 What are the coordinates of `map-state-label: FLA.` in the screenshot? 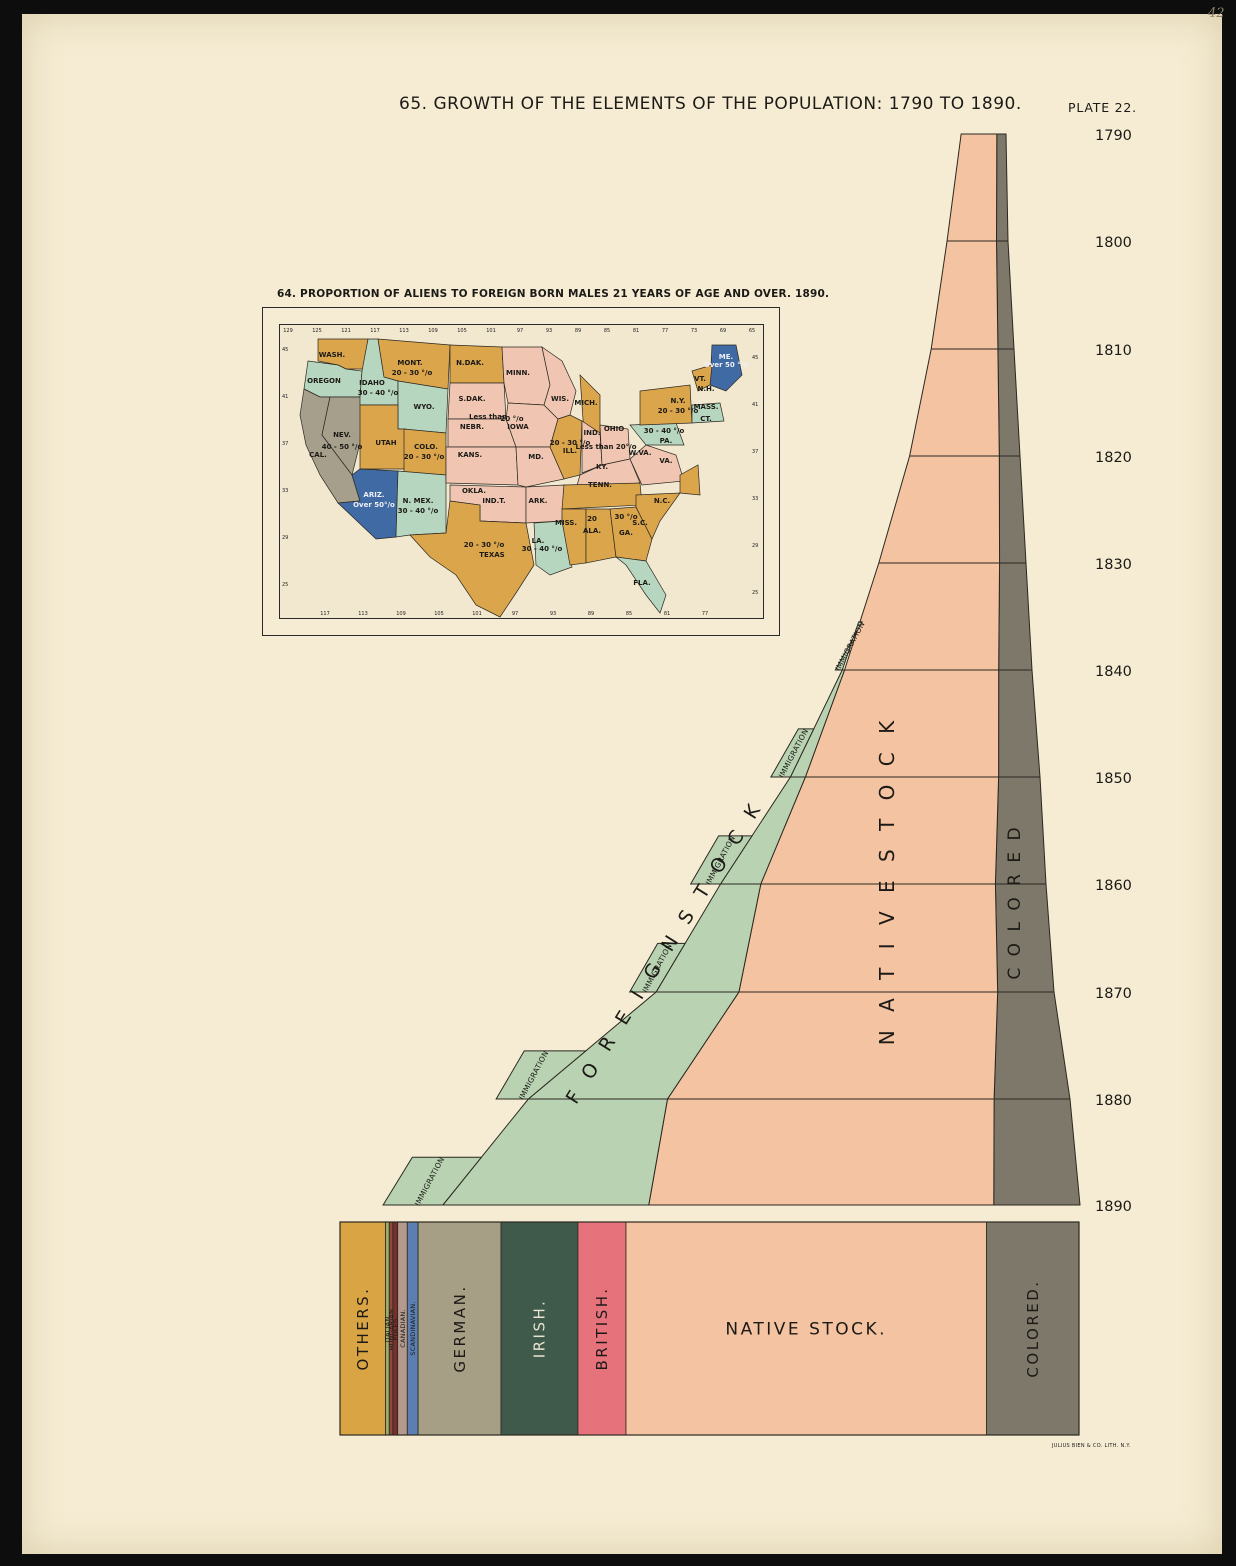 It's located at (641, 583).